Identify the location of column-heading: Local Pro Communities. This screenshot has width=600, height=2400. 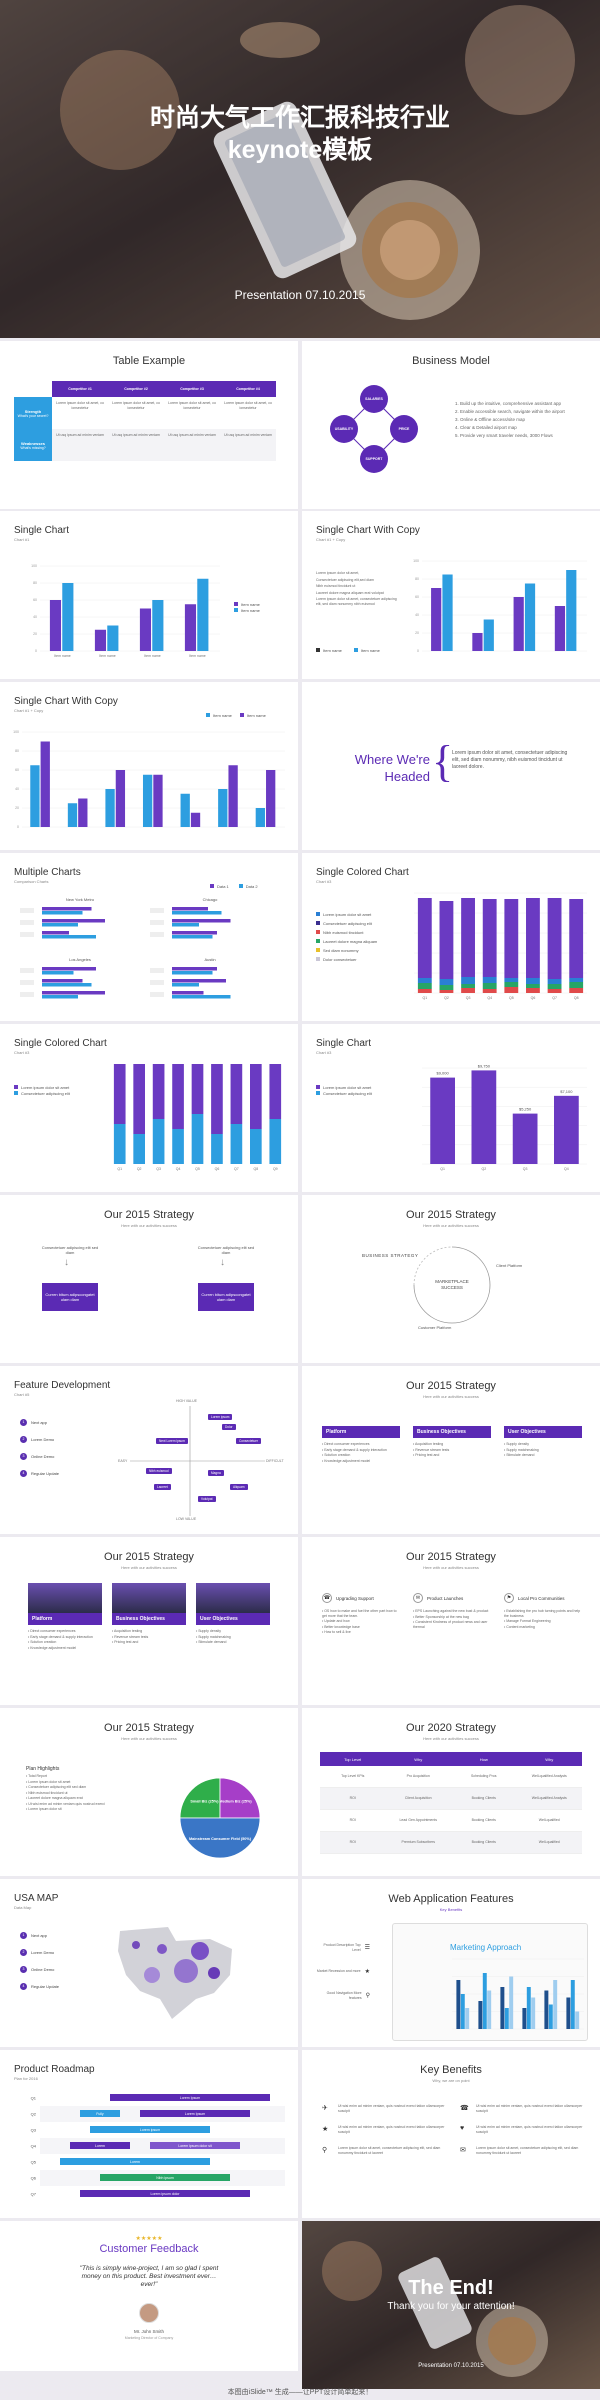
(541, 1598).